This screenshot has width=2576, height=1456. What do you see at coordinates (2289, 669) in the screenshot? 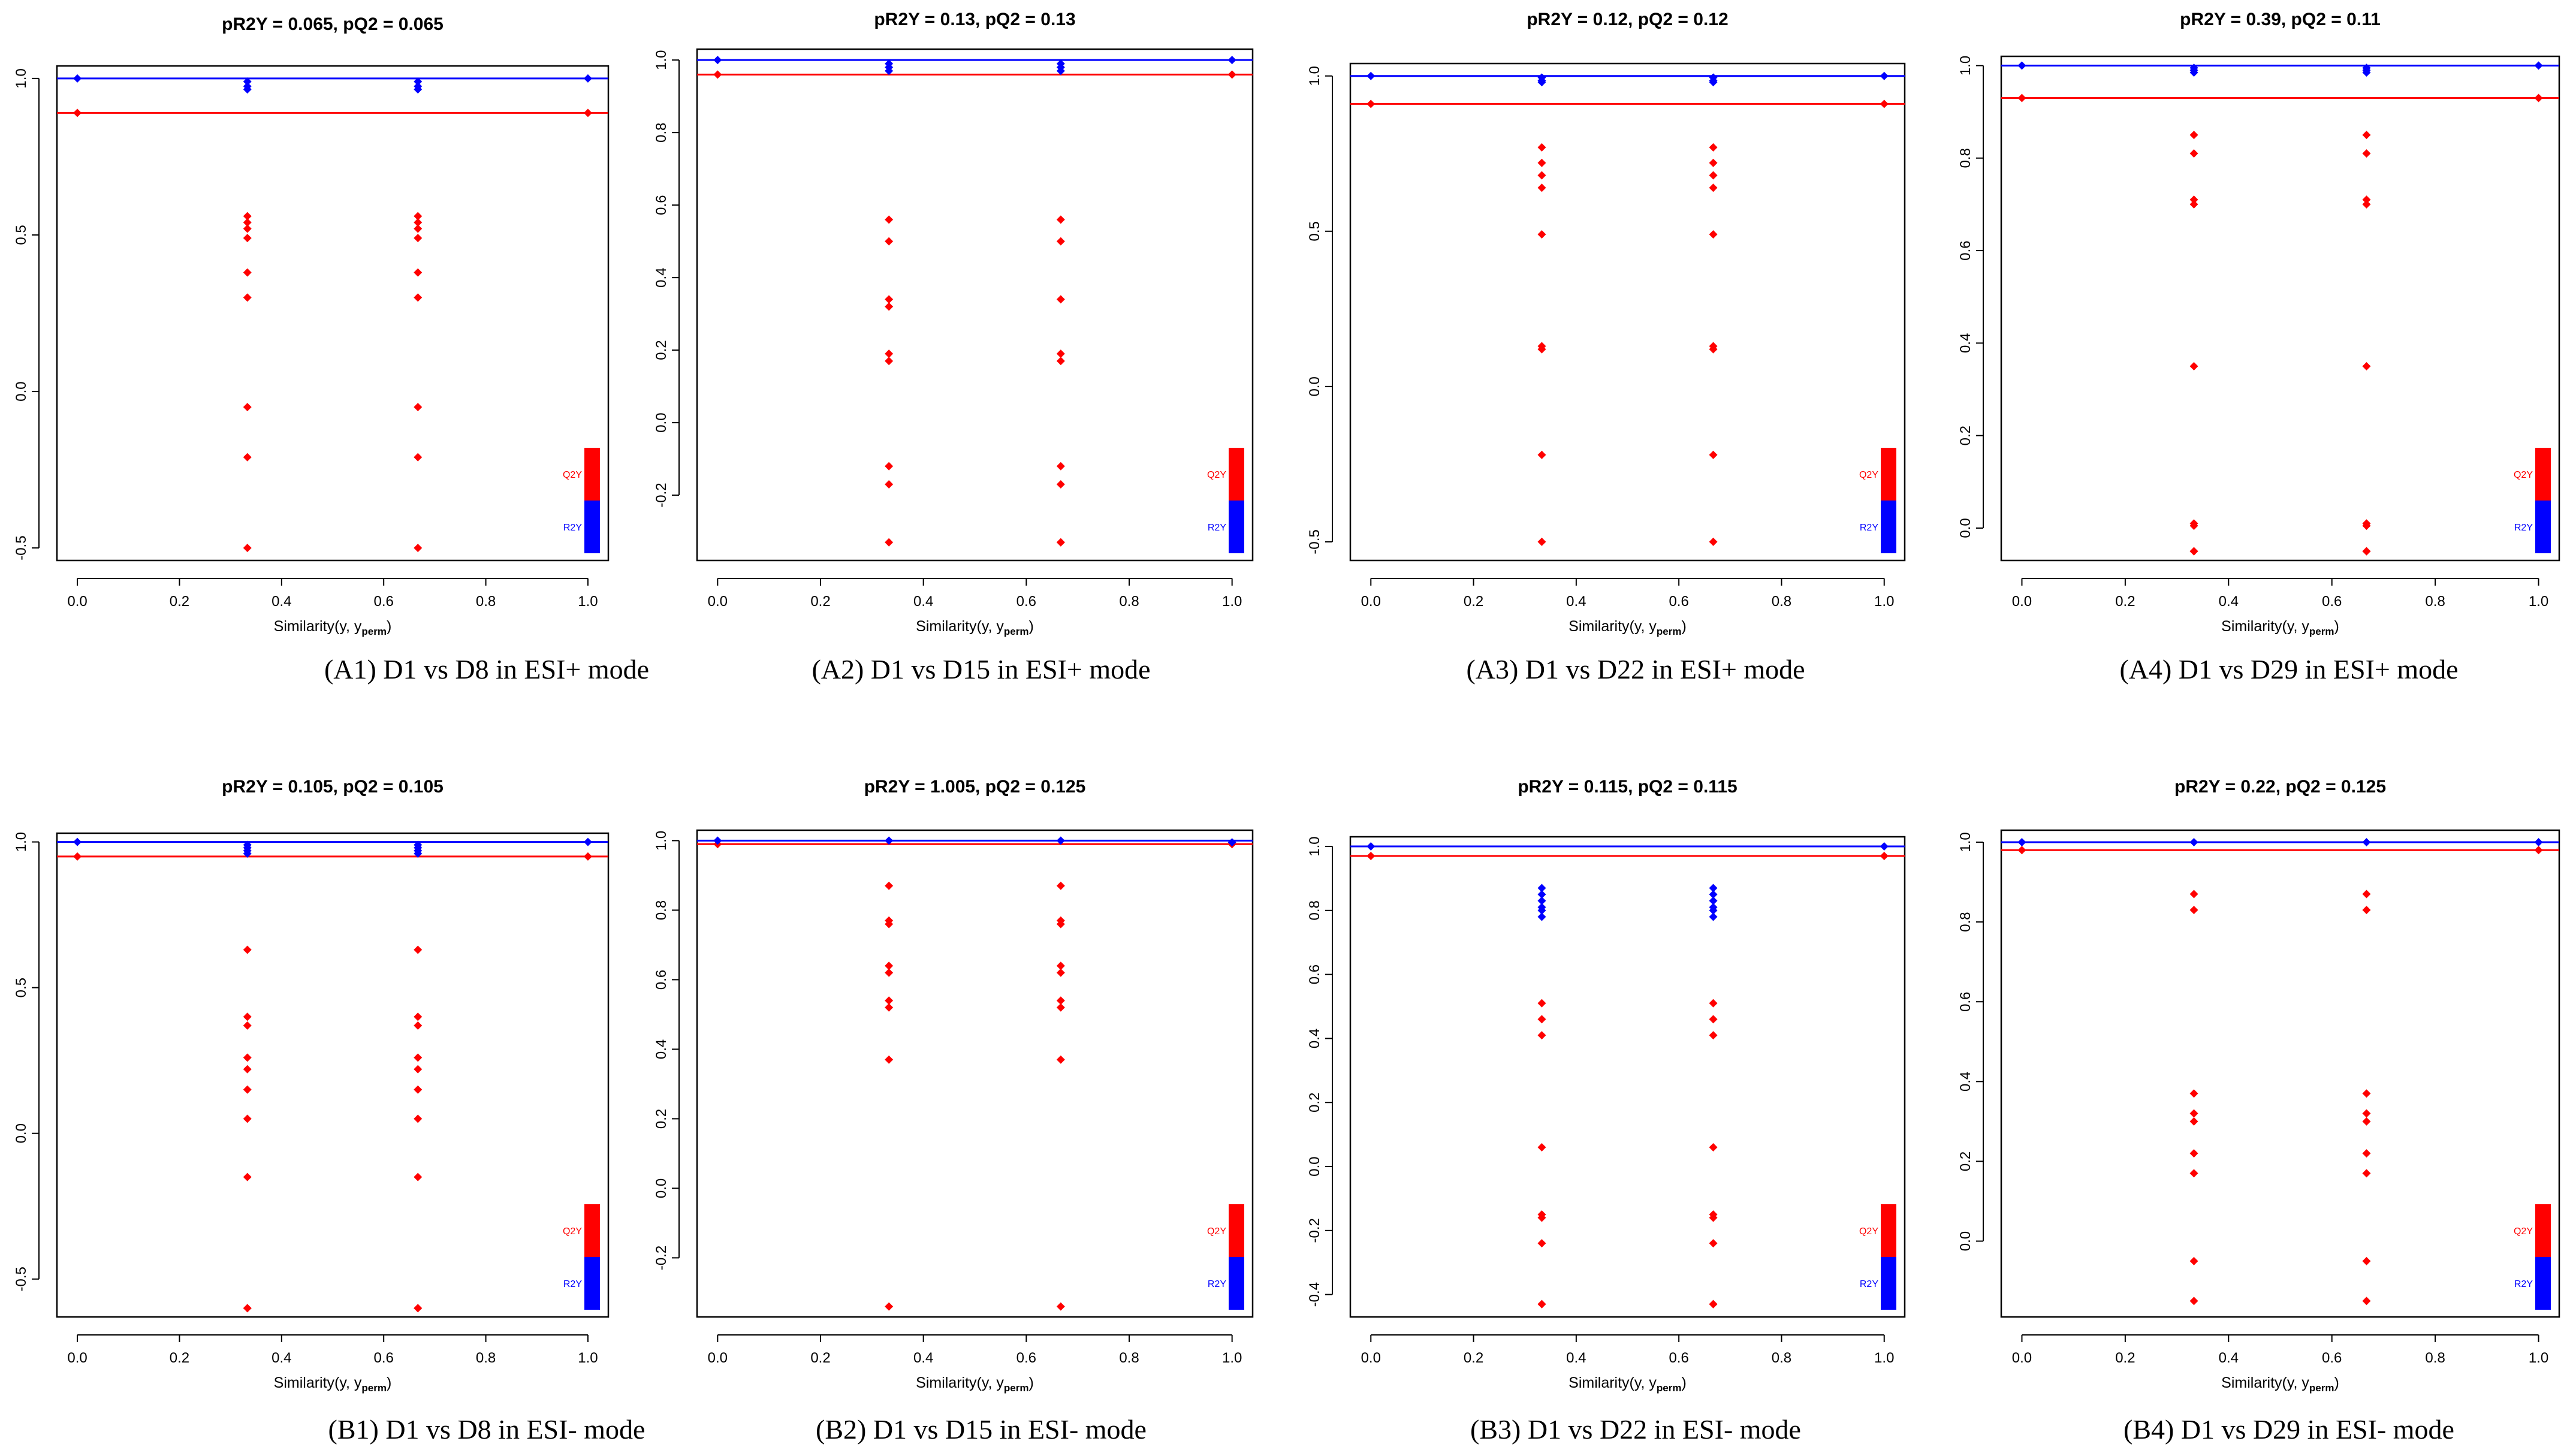
I see `caption-a4: (A4) D1 vs D29 in ESI+ mode` at bounding box center [2289, 669].